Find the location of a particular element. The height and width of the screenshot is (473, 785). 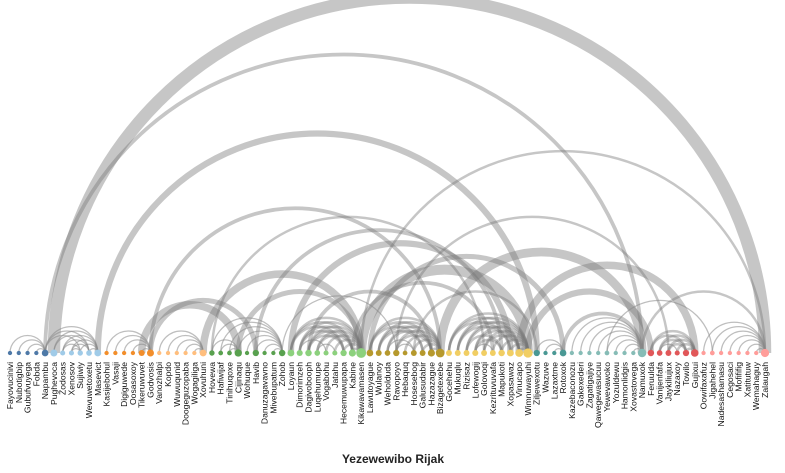

node-label: Jatahu is located at coordinates (335, 375).